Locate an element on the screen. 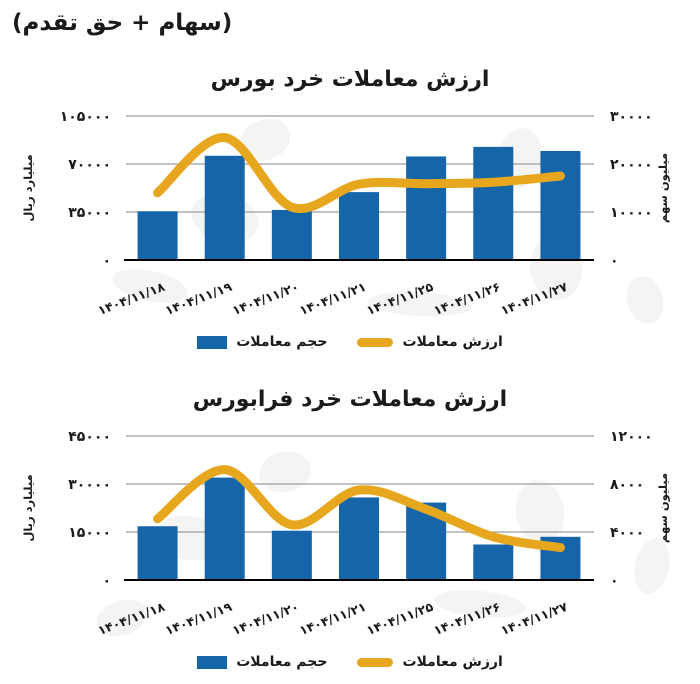 This screenshot has width=700, height=684. y-tick-label-left: ۳۵۰۰۰ is located at coordinates (89, 213).